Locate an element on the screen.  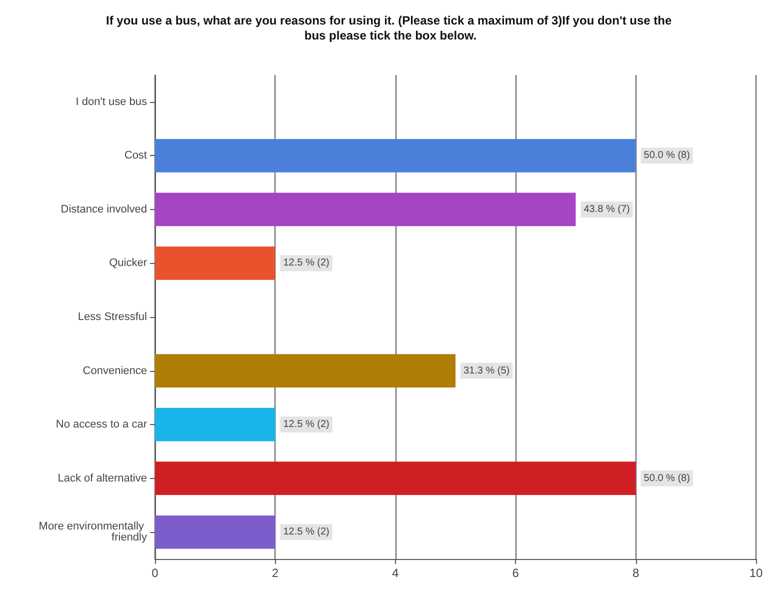
y-tick-label: Less Stressful is located at coordinates (112, 317).